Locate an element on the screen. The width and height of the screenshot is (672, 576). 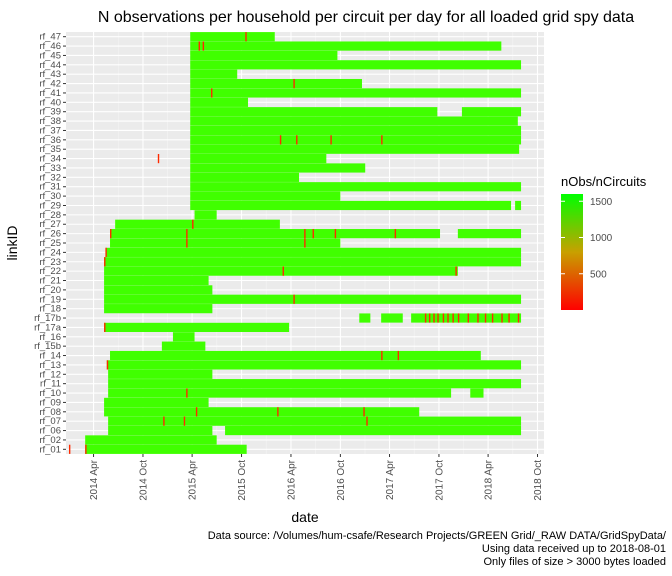
y-tick-label: rf_13 is located at coordinates (50, 365).